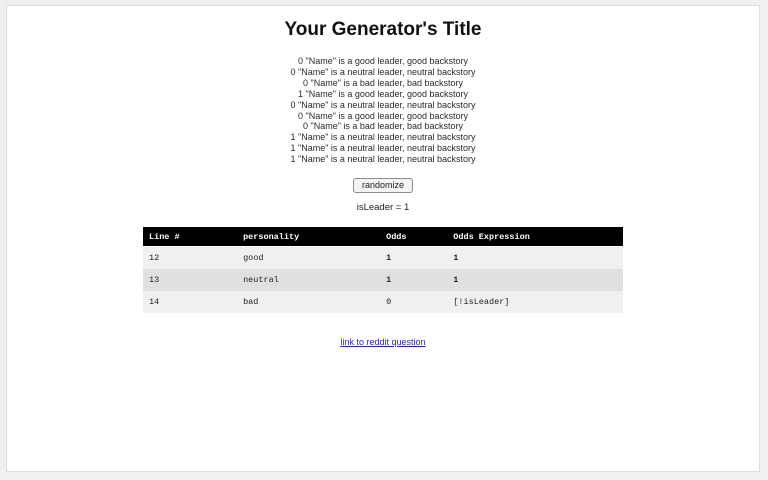 The image size is (768, 480). I want to click on cell-line-number: 12, so click(190, 258).